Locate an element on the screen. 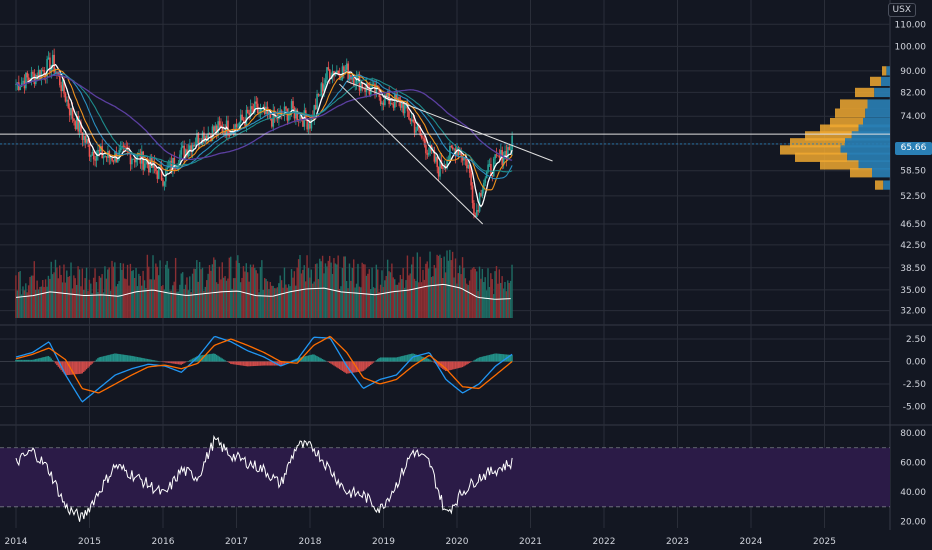 This screenshot has width=932, height=550. price-tick-label: 58.50 is located at coordinates (913, 172).